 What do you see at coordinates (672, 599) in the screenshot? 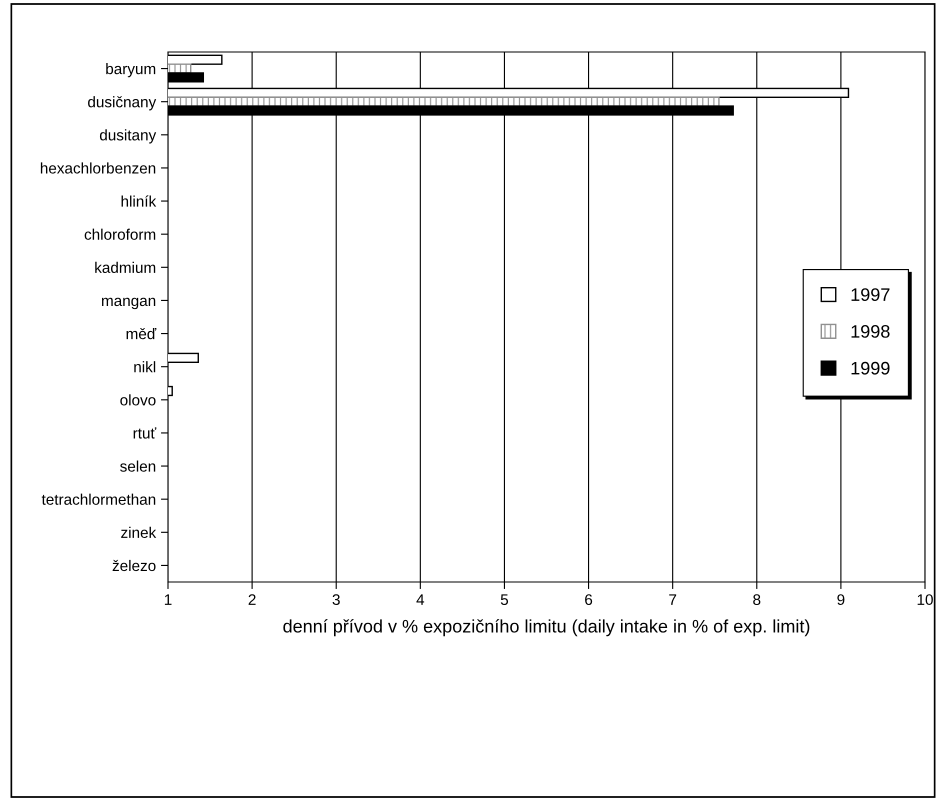
I see `x-tick-label: 7` at bounding box center [672, 599].